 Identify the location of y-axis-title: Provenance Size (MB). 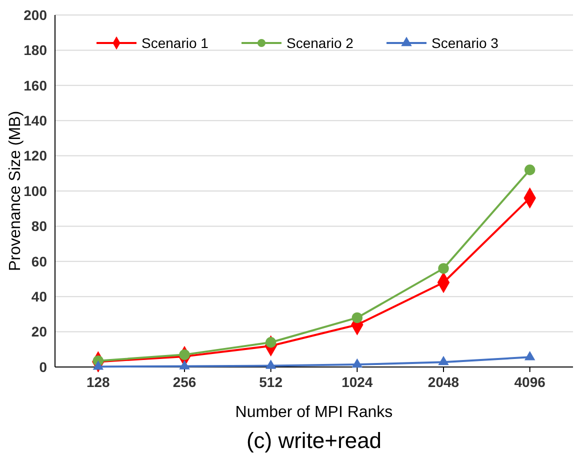
(15, 191).